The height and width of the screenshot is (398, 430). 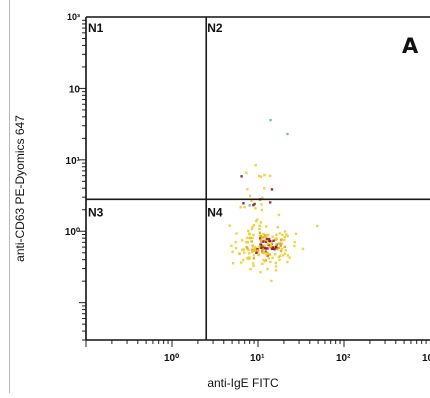 What do you see at coordinates (75, 89) in the screenshot?
I see `y-tick-label: 10` at bounding box center [75, 89].